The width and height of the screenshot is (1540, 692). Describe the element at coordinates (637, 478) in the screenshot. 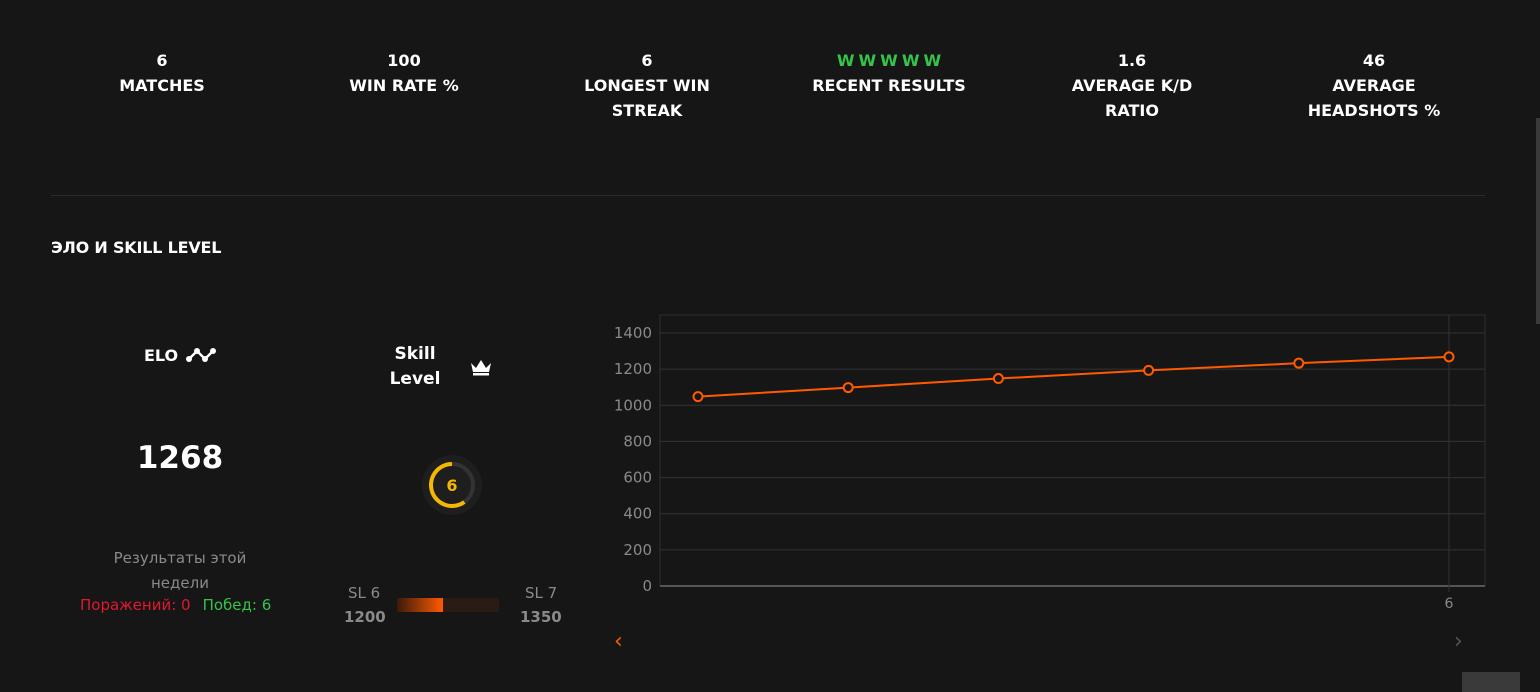

I see `y-tick-label: 600` at that location.